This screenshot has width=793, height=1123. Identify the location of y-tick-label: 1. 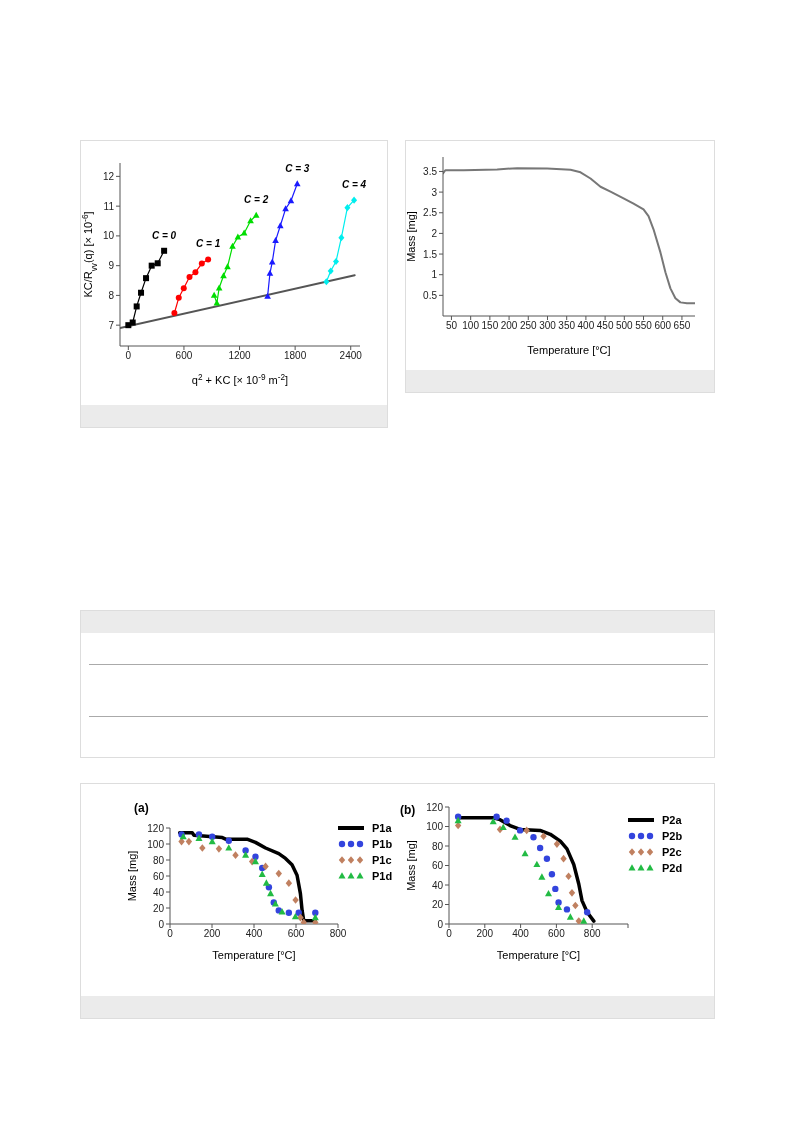
(434, 275).